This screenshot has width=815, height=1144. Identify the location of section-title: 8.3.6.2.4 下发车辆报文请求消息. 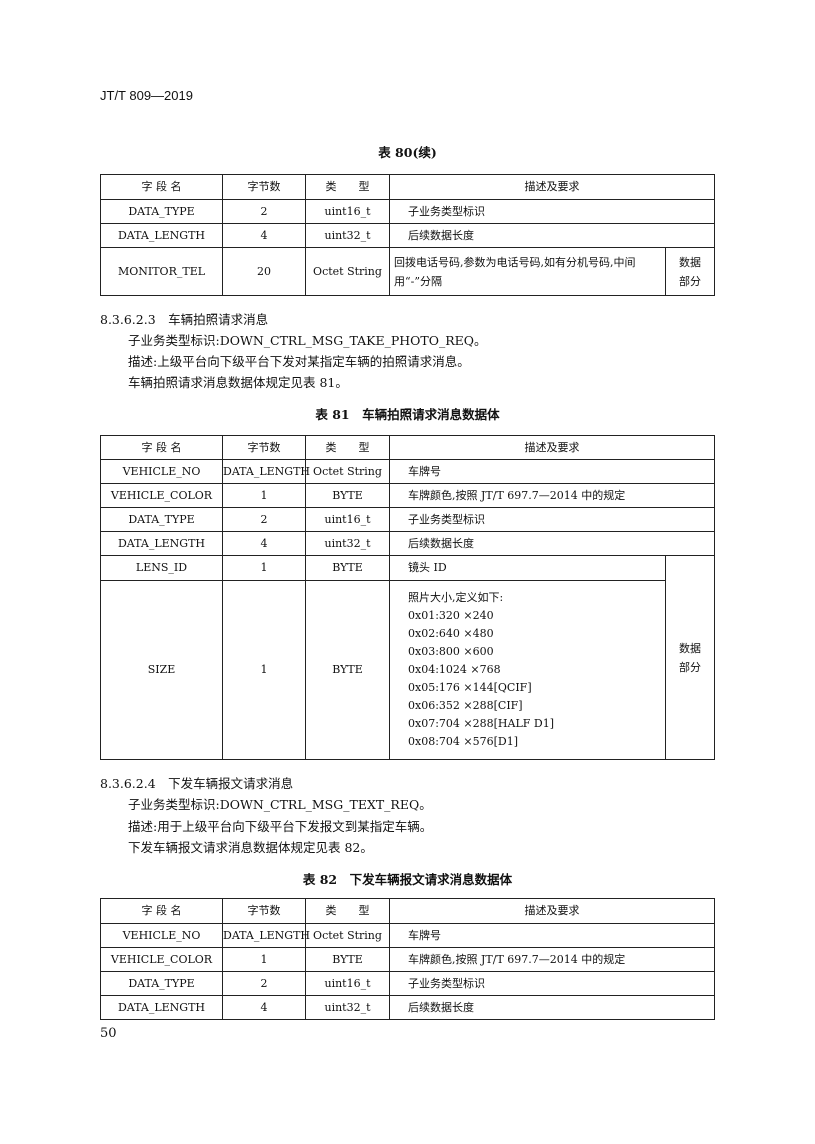
(197, 783).